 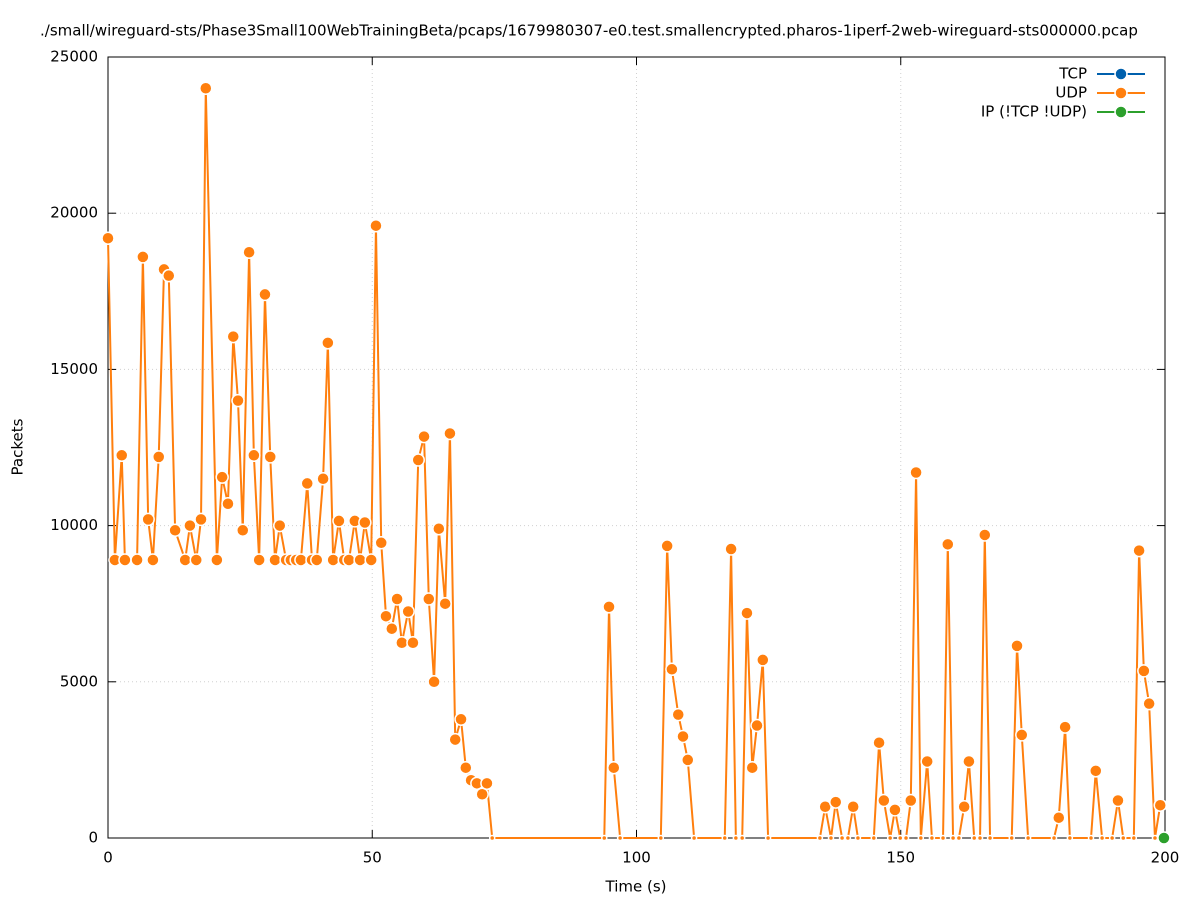 I want to click on series, so click(x=1164, y=838).